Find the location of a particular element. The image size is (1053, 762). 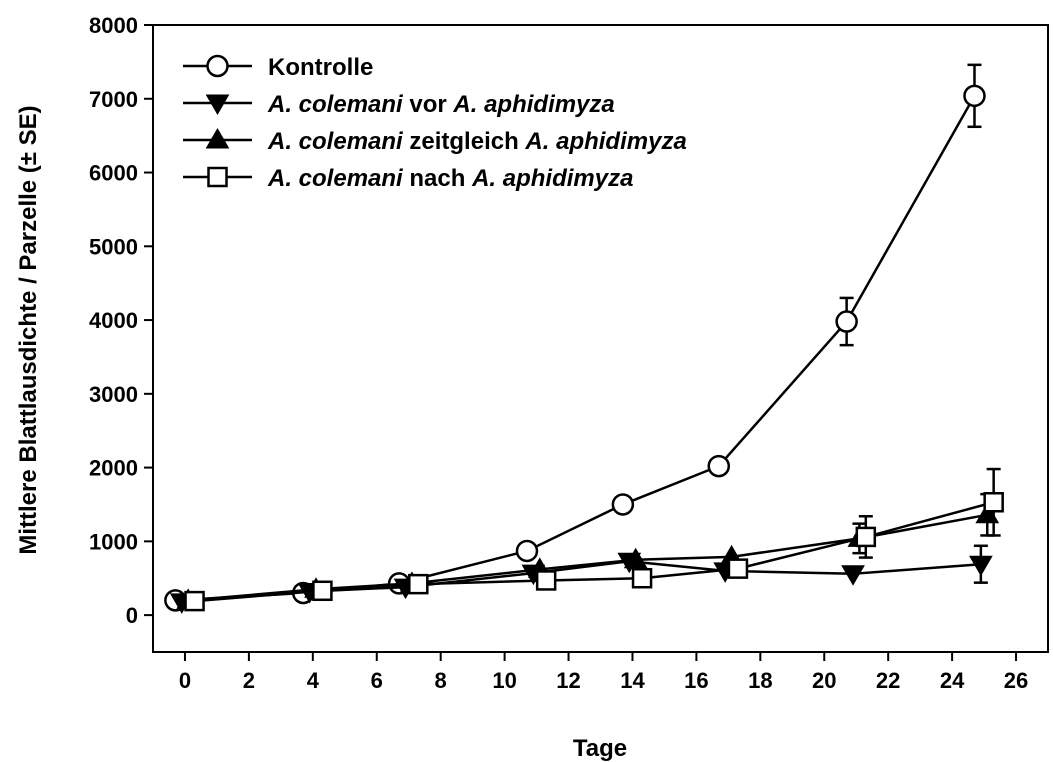

x-tick-label: 22 is located at coordinates (888, 680).